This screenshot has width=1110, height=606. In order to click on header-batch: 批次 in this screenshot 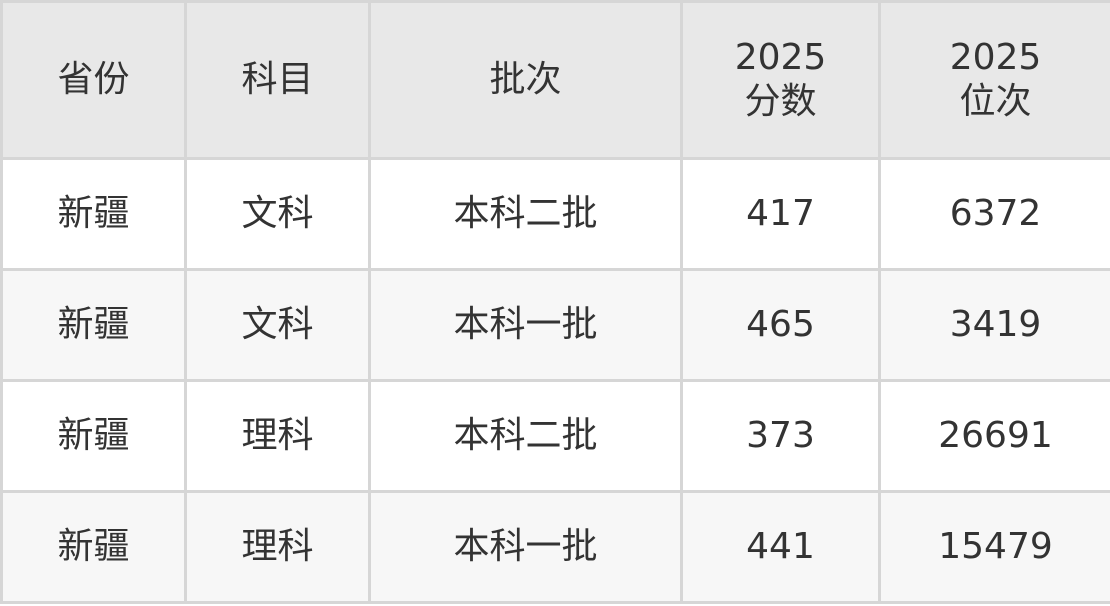, I will do `click(525, 80)`.